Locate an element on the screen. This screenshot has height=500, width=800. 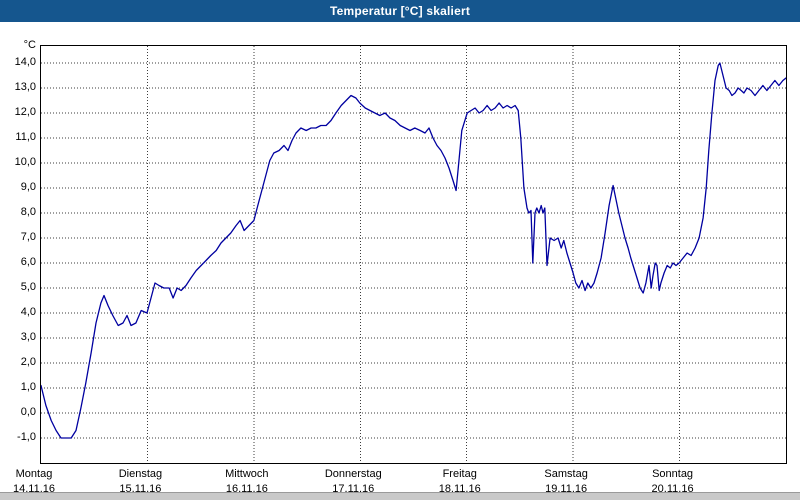
x-day-label: Samstag is located at coordinates (566, 474).